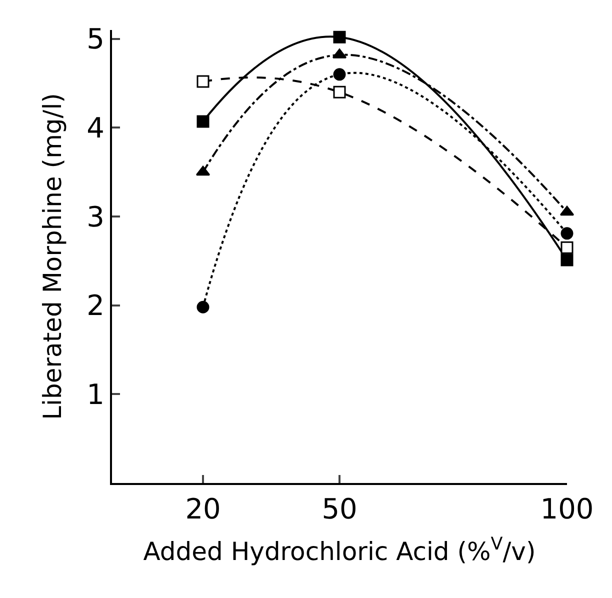 Image resolution: width=612 pixels, height=598 pixels. I want to click on x-tick-label: 50, so click(340, 509).